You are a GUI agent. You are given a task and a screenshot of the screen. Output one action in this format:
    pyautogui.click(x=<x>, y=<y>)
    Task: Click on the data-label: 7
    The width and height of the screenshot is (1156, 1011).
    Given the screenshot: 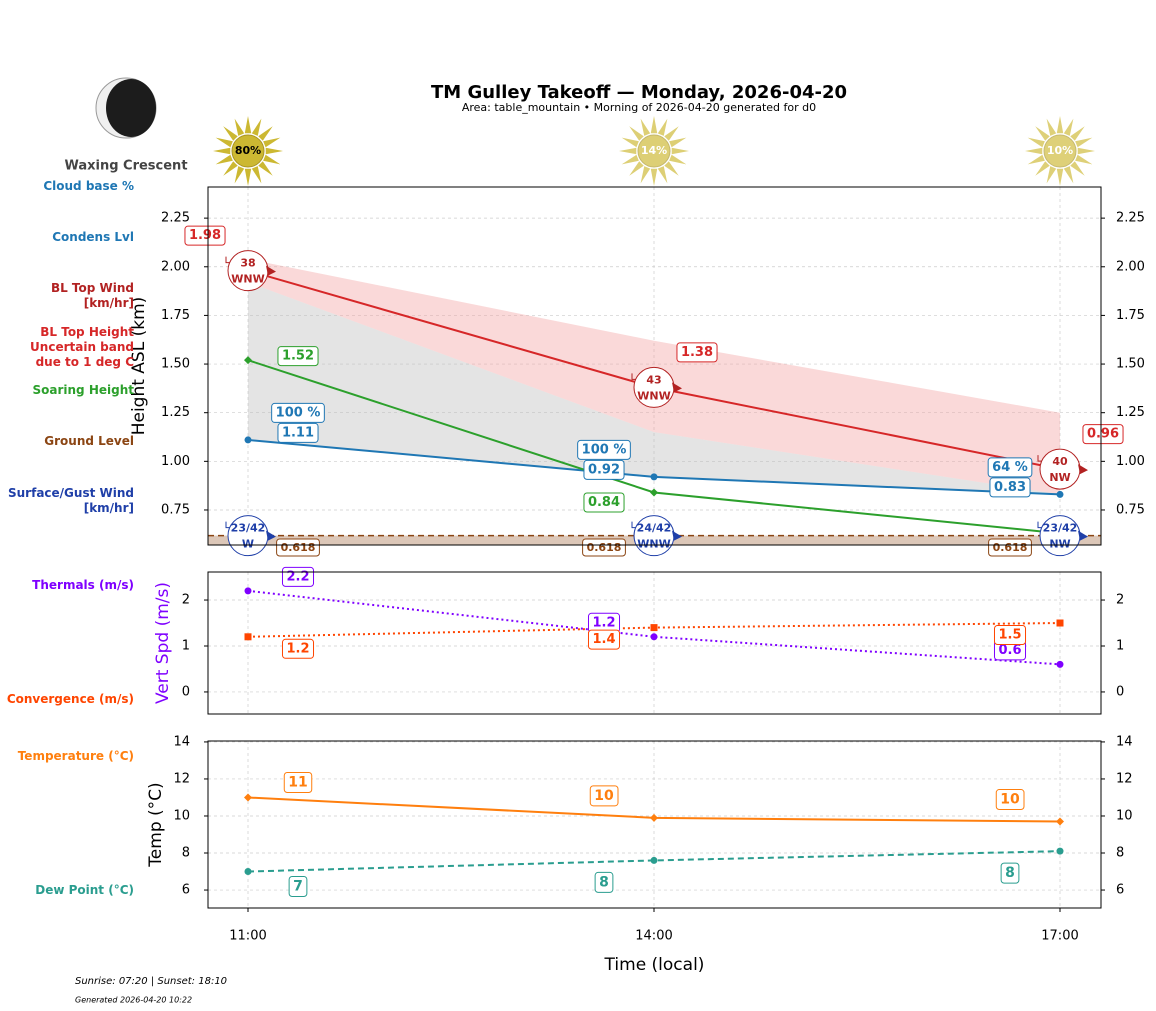 What is the action you would take?
    pyautogui.click(x=298, y=887)
    